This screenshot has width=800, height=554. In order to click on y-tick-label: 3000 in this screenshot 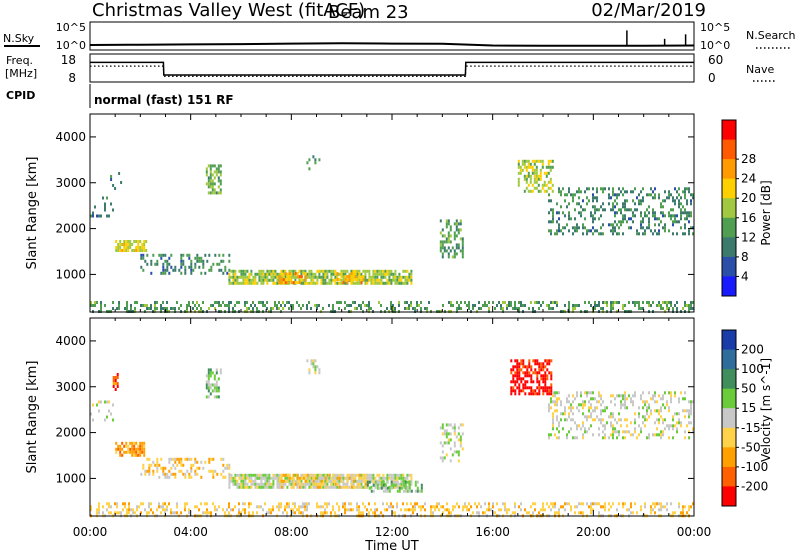, I will do `click(70, 387)`.